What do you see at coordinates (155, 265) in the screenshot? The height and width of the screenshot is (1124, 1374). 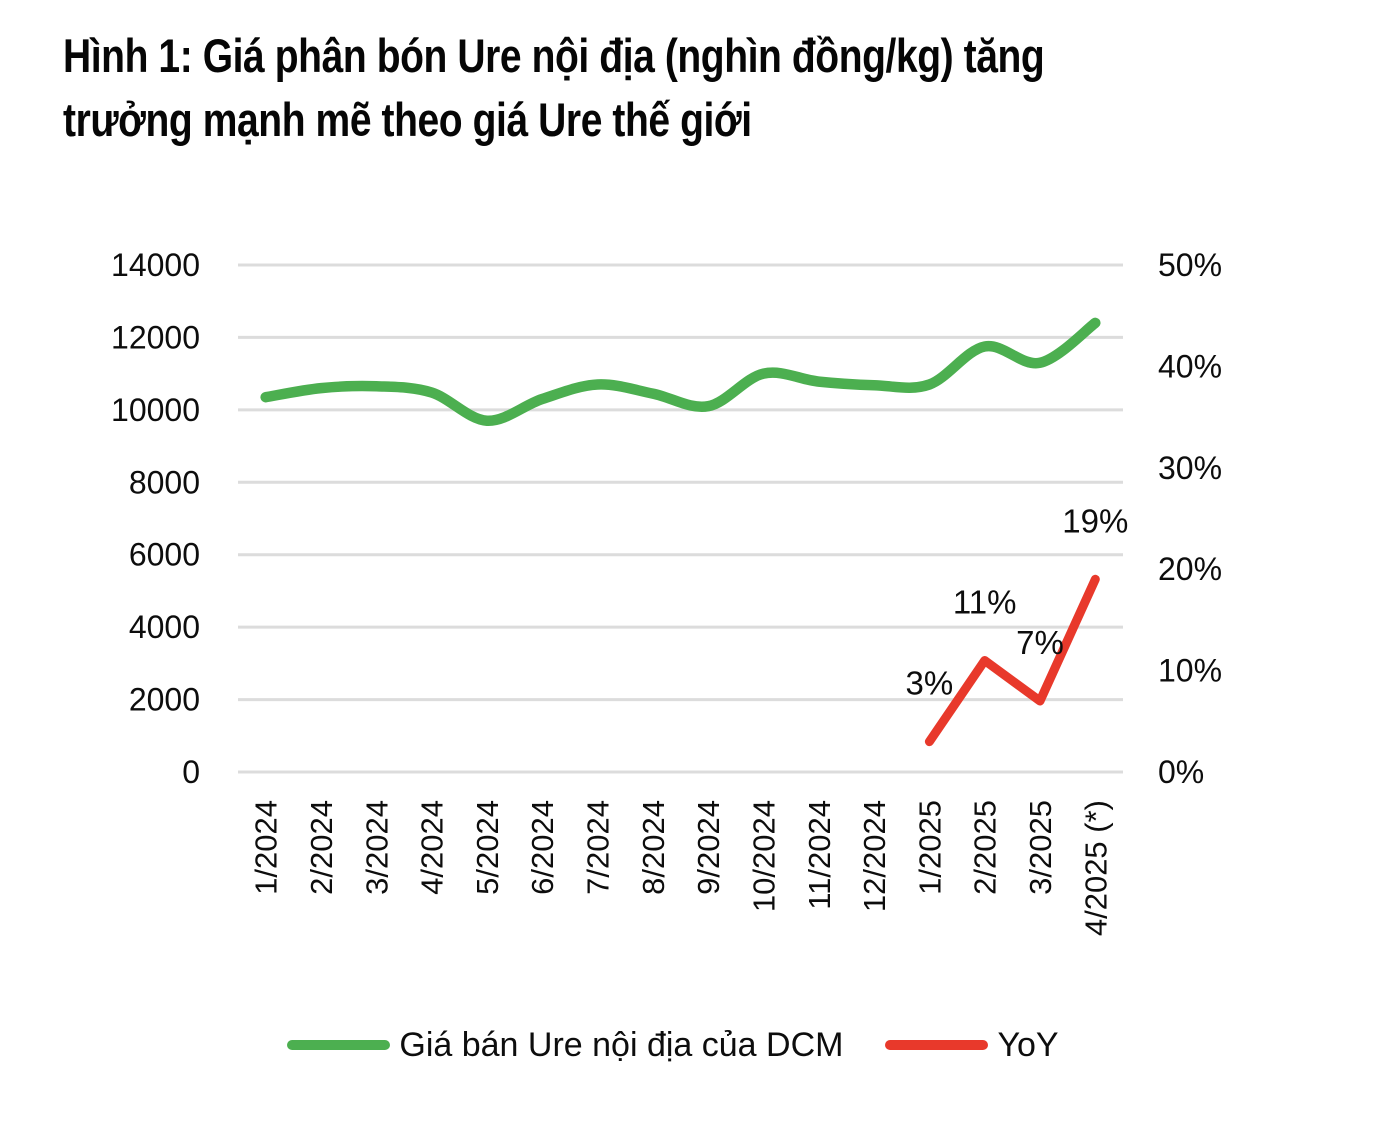 I see `y-axis-tick-label: 14000` at bounding box center [155, 265].